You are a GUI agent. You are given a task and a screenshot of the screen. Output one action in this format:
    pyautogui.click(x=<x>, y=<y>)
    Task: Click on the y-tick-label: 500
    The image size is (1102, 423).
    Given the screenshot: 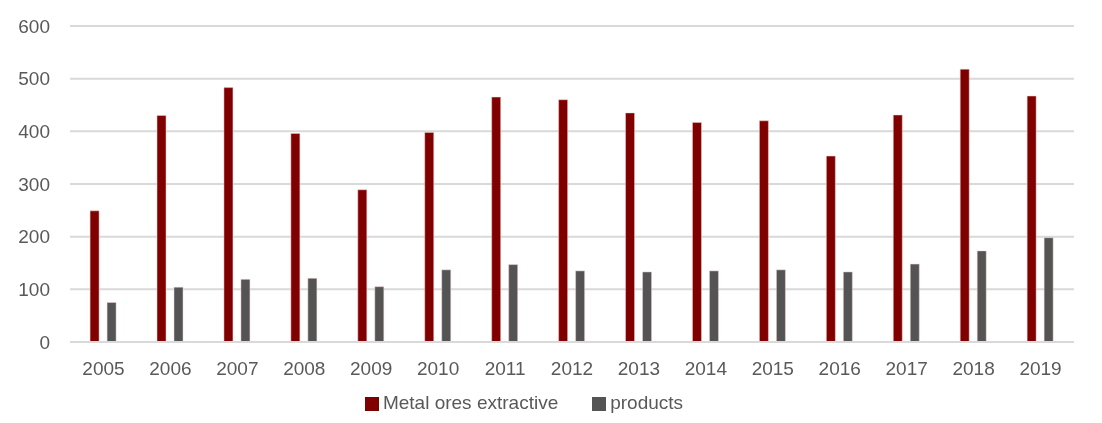 What is the action you would take?
    pyautogui.click(x=34, y=79)
    